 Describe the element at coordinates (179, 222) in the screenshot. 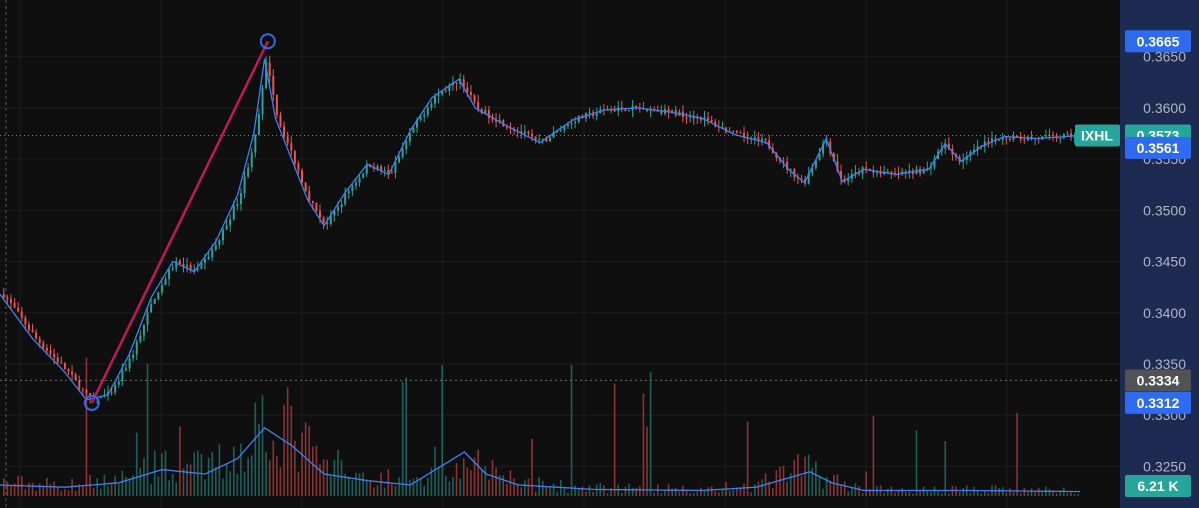

I see `trend-line` at that location.